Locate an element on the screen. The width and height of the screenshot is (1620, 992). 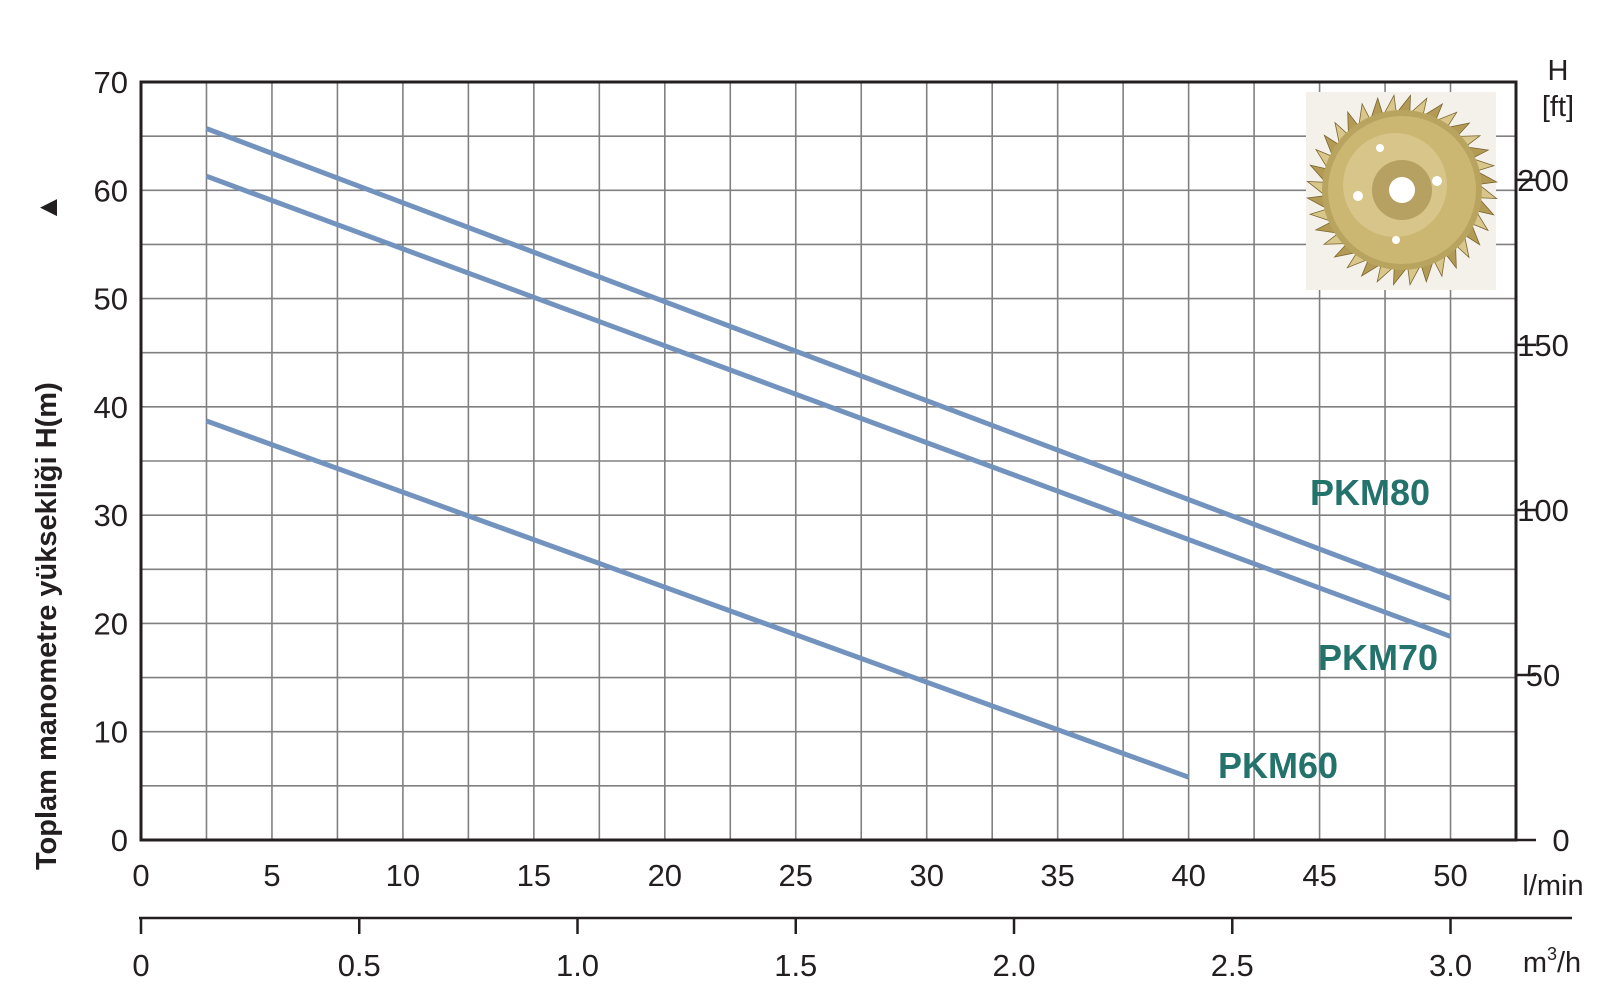
series-label-pkm80: PKM80 is located at coordinates (1370, 492).